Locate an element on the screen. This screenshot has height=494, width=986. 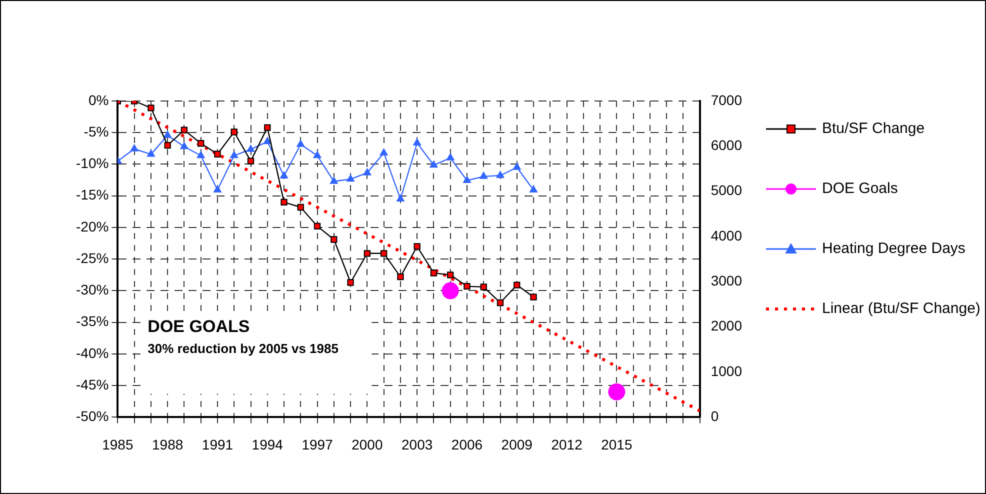
y-tick-label: -25% is located at coordinates (92, 258).